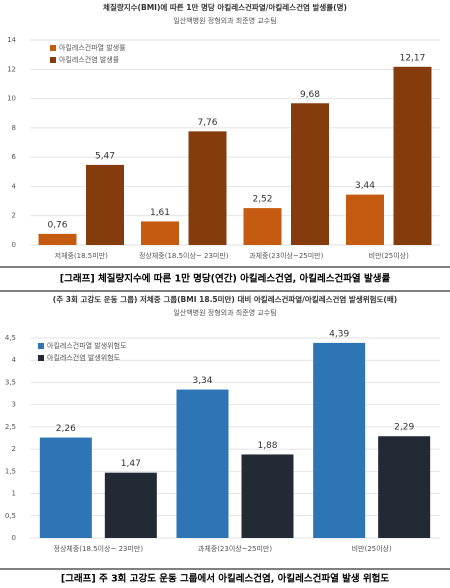 The height and width of the screenshot is (588, 450). What do you see at coordinates (262, 200) in the screenshot?
I see `value-label: 2,52` at bounding box center [262, 200].